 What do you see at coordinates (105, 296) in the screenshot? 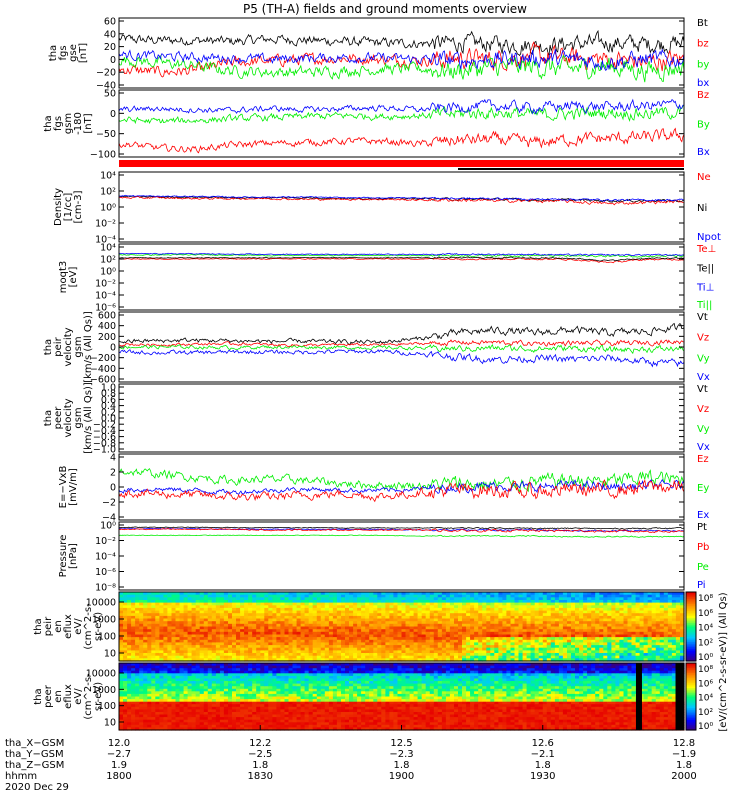
I see `ytick-label: 10⁻⁴` at bounding box center [105, 296].